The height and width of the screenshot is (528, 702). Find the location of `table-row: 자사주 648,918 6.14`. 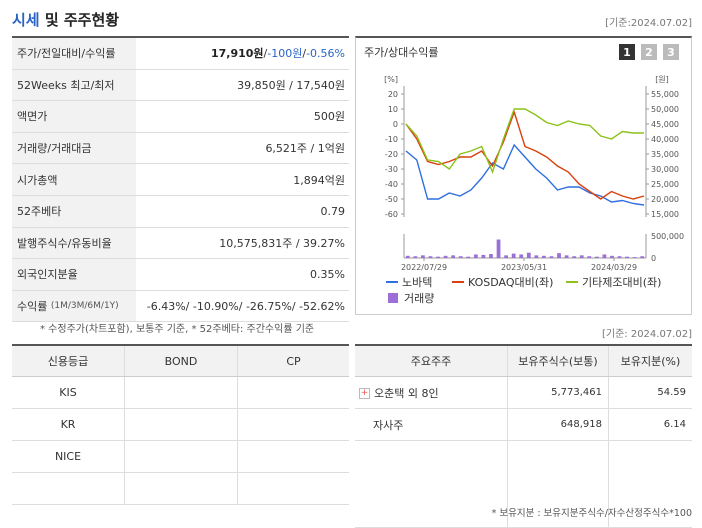

table-row: 자사주 648,918 6.14 is located at coordinates (523, 424).